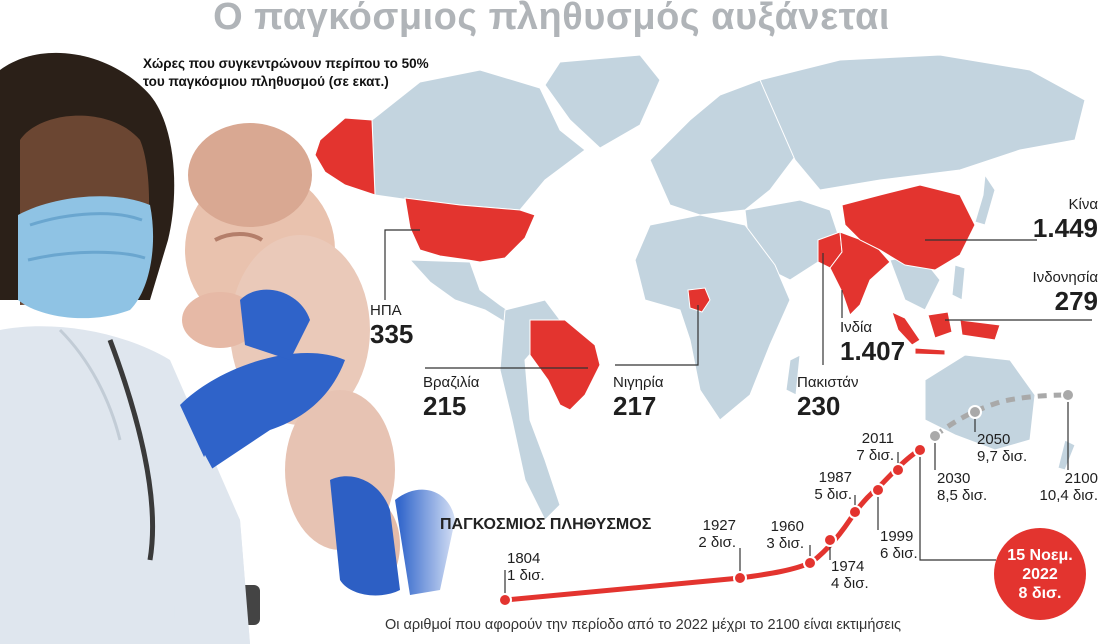 This screenshot has width=1103, height=644. I want to click on indonesia-sumatra-shape, so click(906, 328).